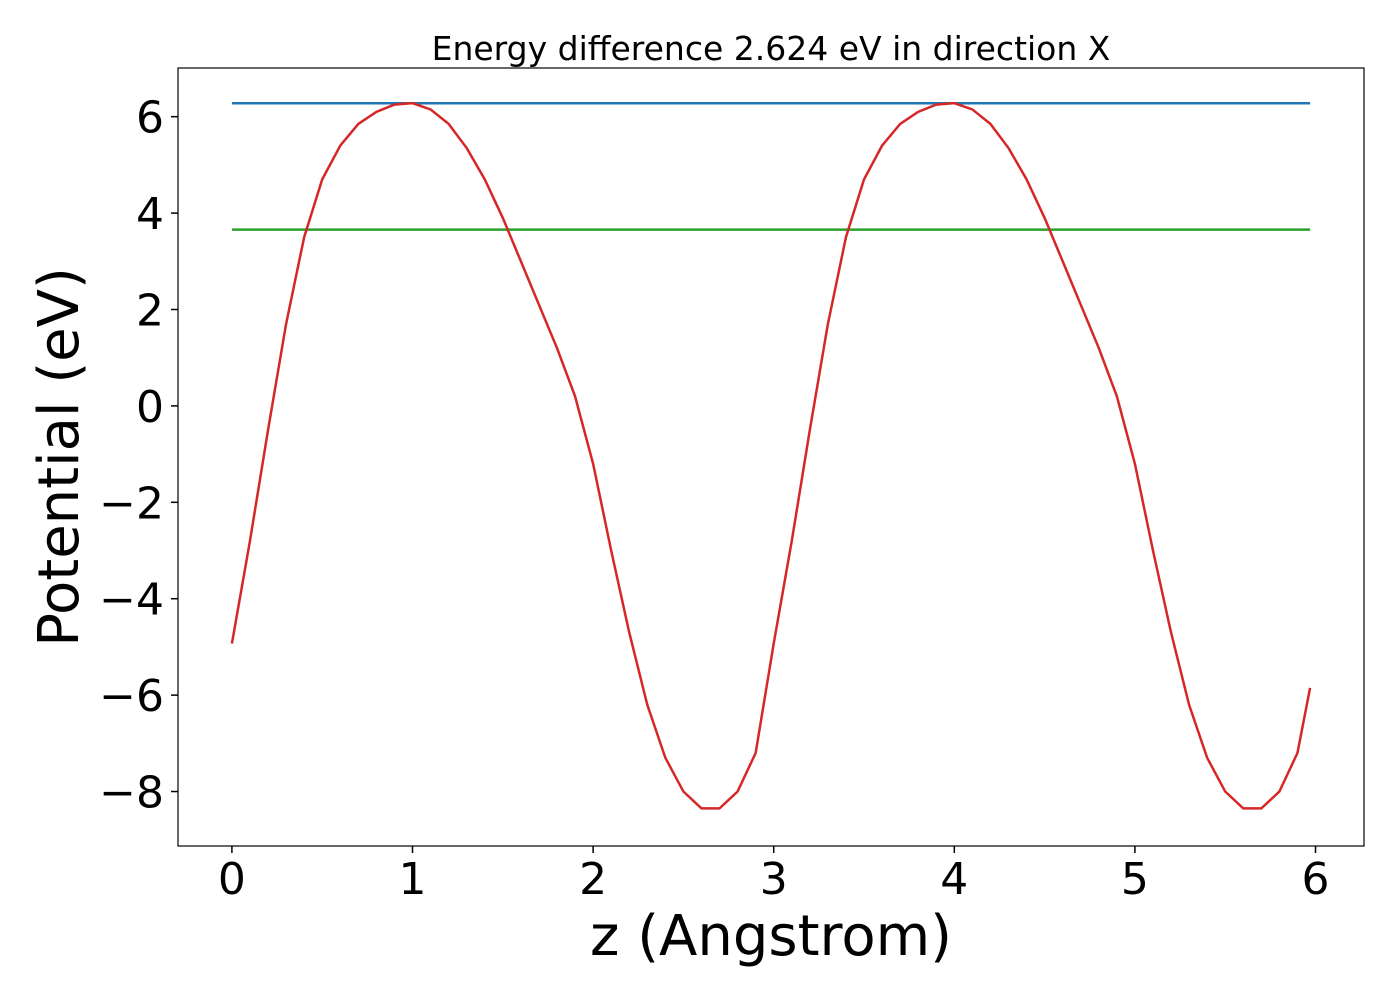 This screenshot has width=1400, height=1000. I want to click on x-tick-label: 1, so click(413, 879).